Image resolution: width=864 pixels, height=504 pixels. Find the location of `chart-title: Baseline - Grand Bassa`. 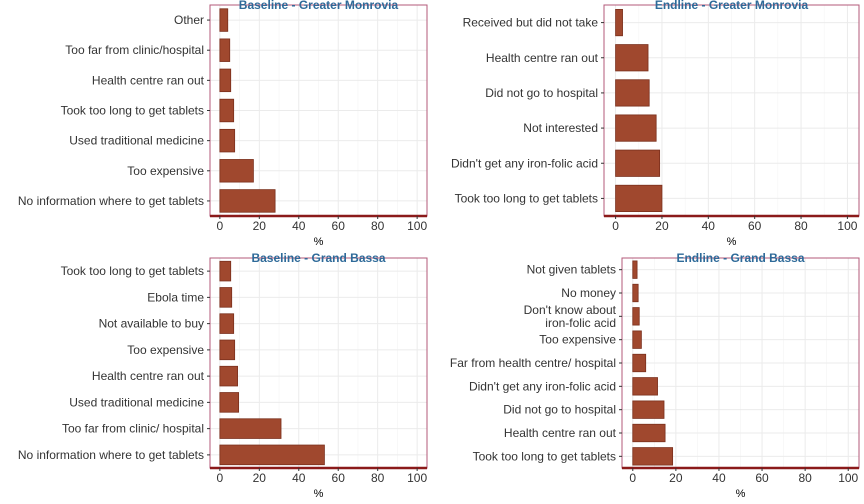

chart-title: Baseline - Grand Bassa is located at coordinates (318, 258).